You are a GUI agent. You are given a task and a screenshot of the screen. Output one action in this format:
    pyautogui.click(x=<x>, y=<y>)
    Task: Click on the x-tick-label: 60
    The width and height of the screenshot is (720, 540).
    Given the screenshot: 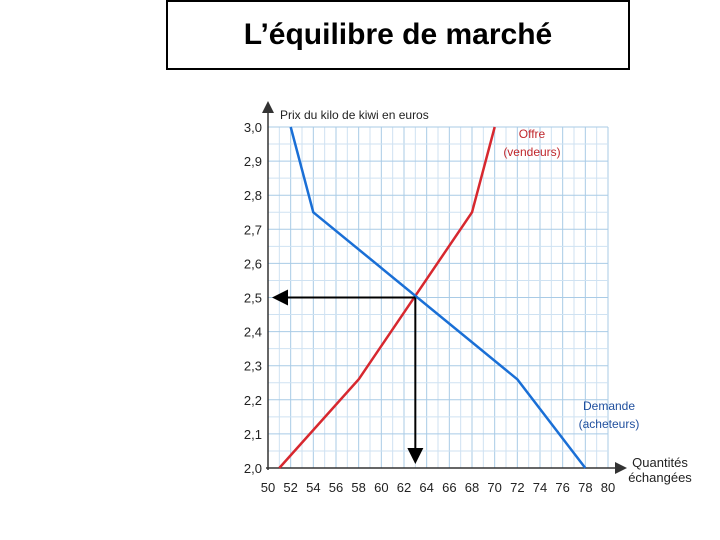 What is the action you would take?
    pyautogui.click(x=381, y=487)
    